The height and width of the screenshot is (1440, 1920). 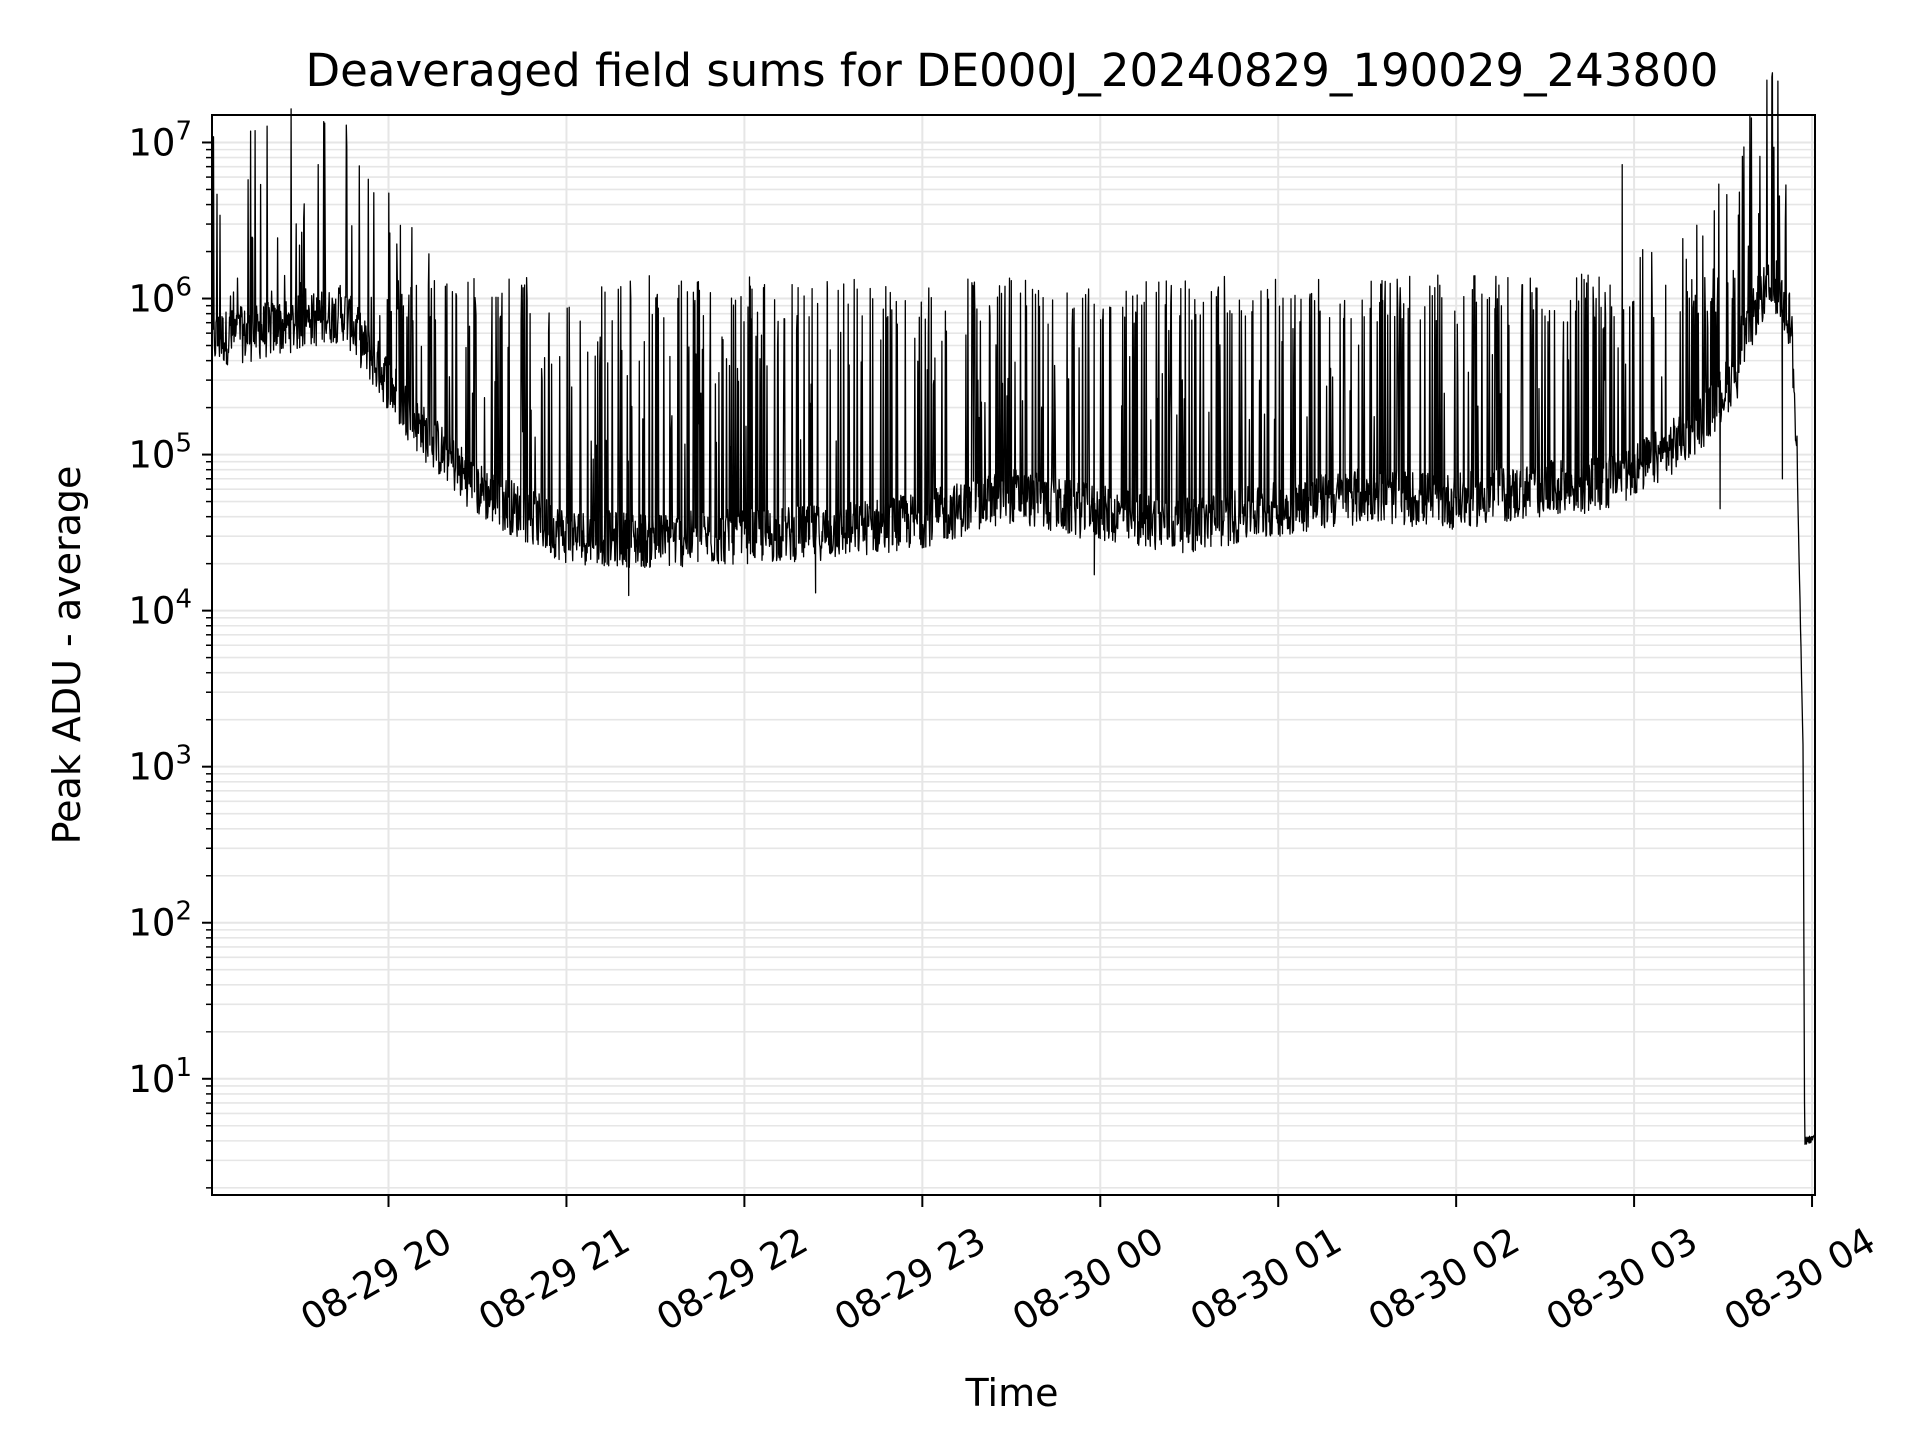 I want to click on y-tick-label: 10¹, so click(x=160, y=1077).